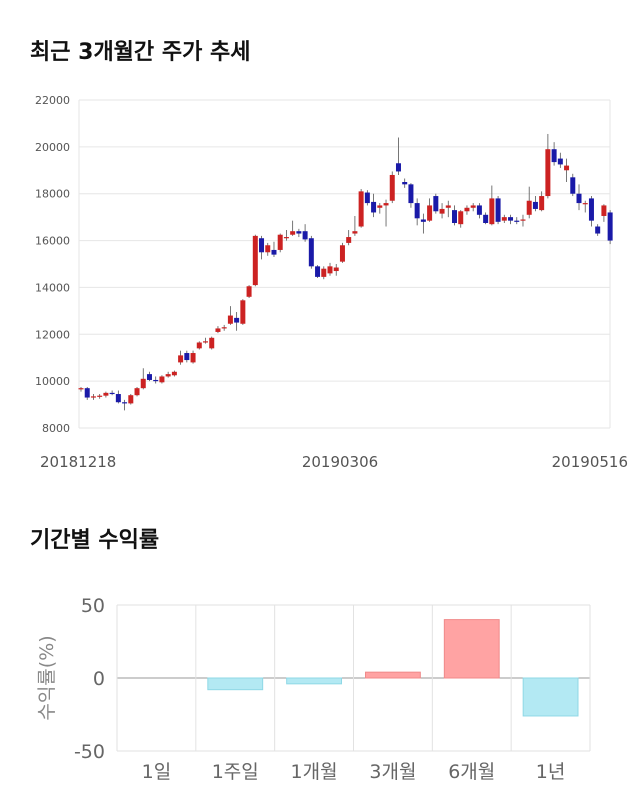  Describe the element at coordinates (392, 772) in the screenshot. I see `x-category-label: 3개월` at that location.